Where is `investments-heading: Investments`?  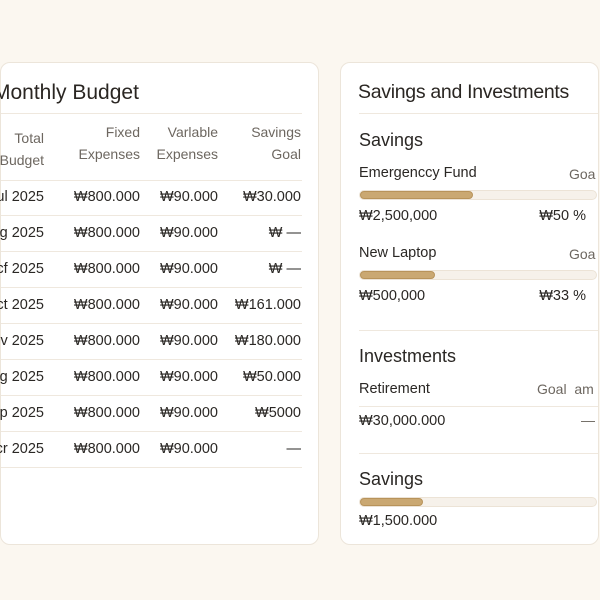 investments-heading: Investments is located at coordinates (408, 356).